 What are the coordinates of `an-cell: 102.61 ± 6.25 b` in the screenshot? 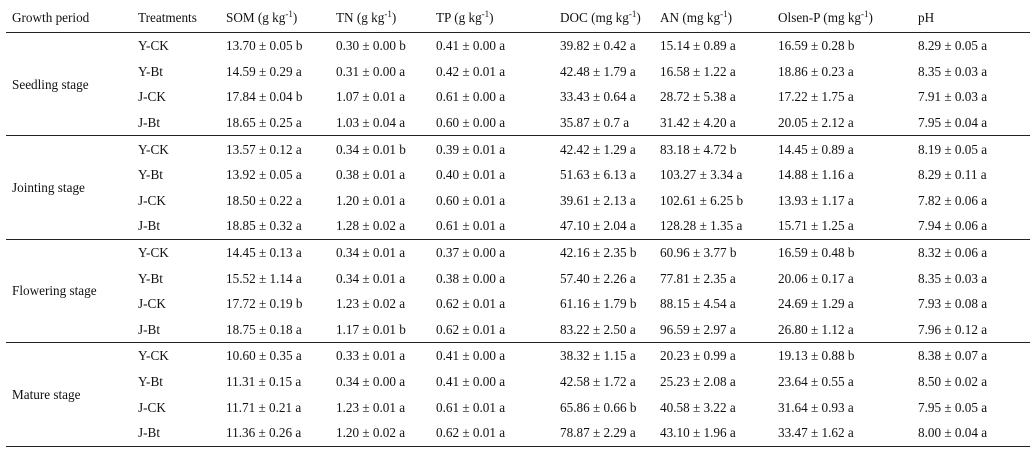 It's located at (702, 200).